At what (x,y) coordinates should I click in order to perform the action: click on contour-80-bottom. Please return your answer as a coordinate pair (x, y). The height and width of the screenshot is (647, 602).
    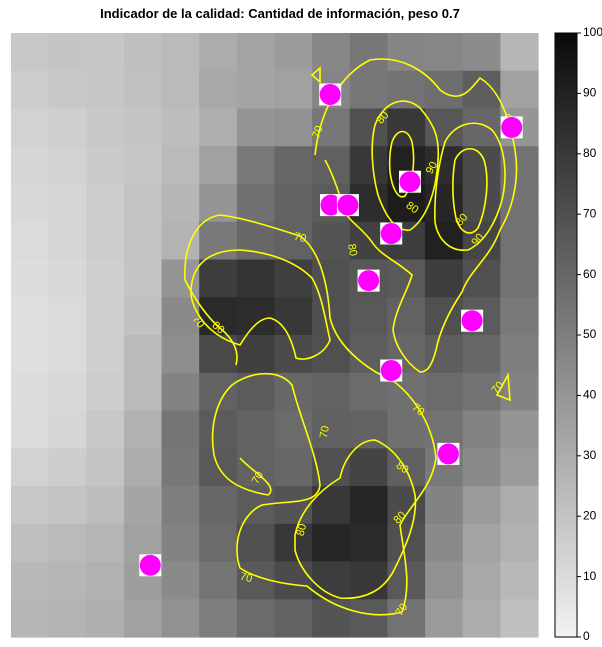
    Looking at the image, I should click on (355, 519).